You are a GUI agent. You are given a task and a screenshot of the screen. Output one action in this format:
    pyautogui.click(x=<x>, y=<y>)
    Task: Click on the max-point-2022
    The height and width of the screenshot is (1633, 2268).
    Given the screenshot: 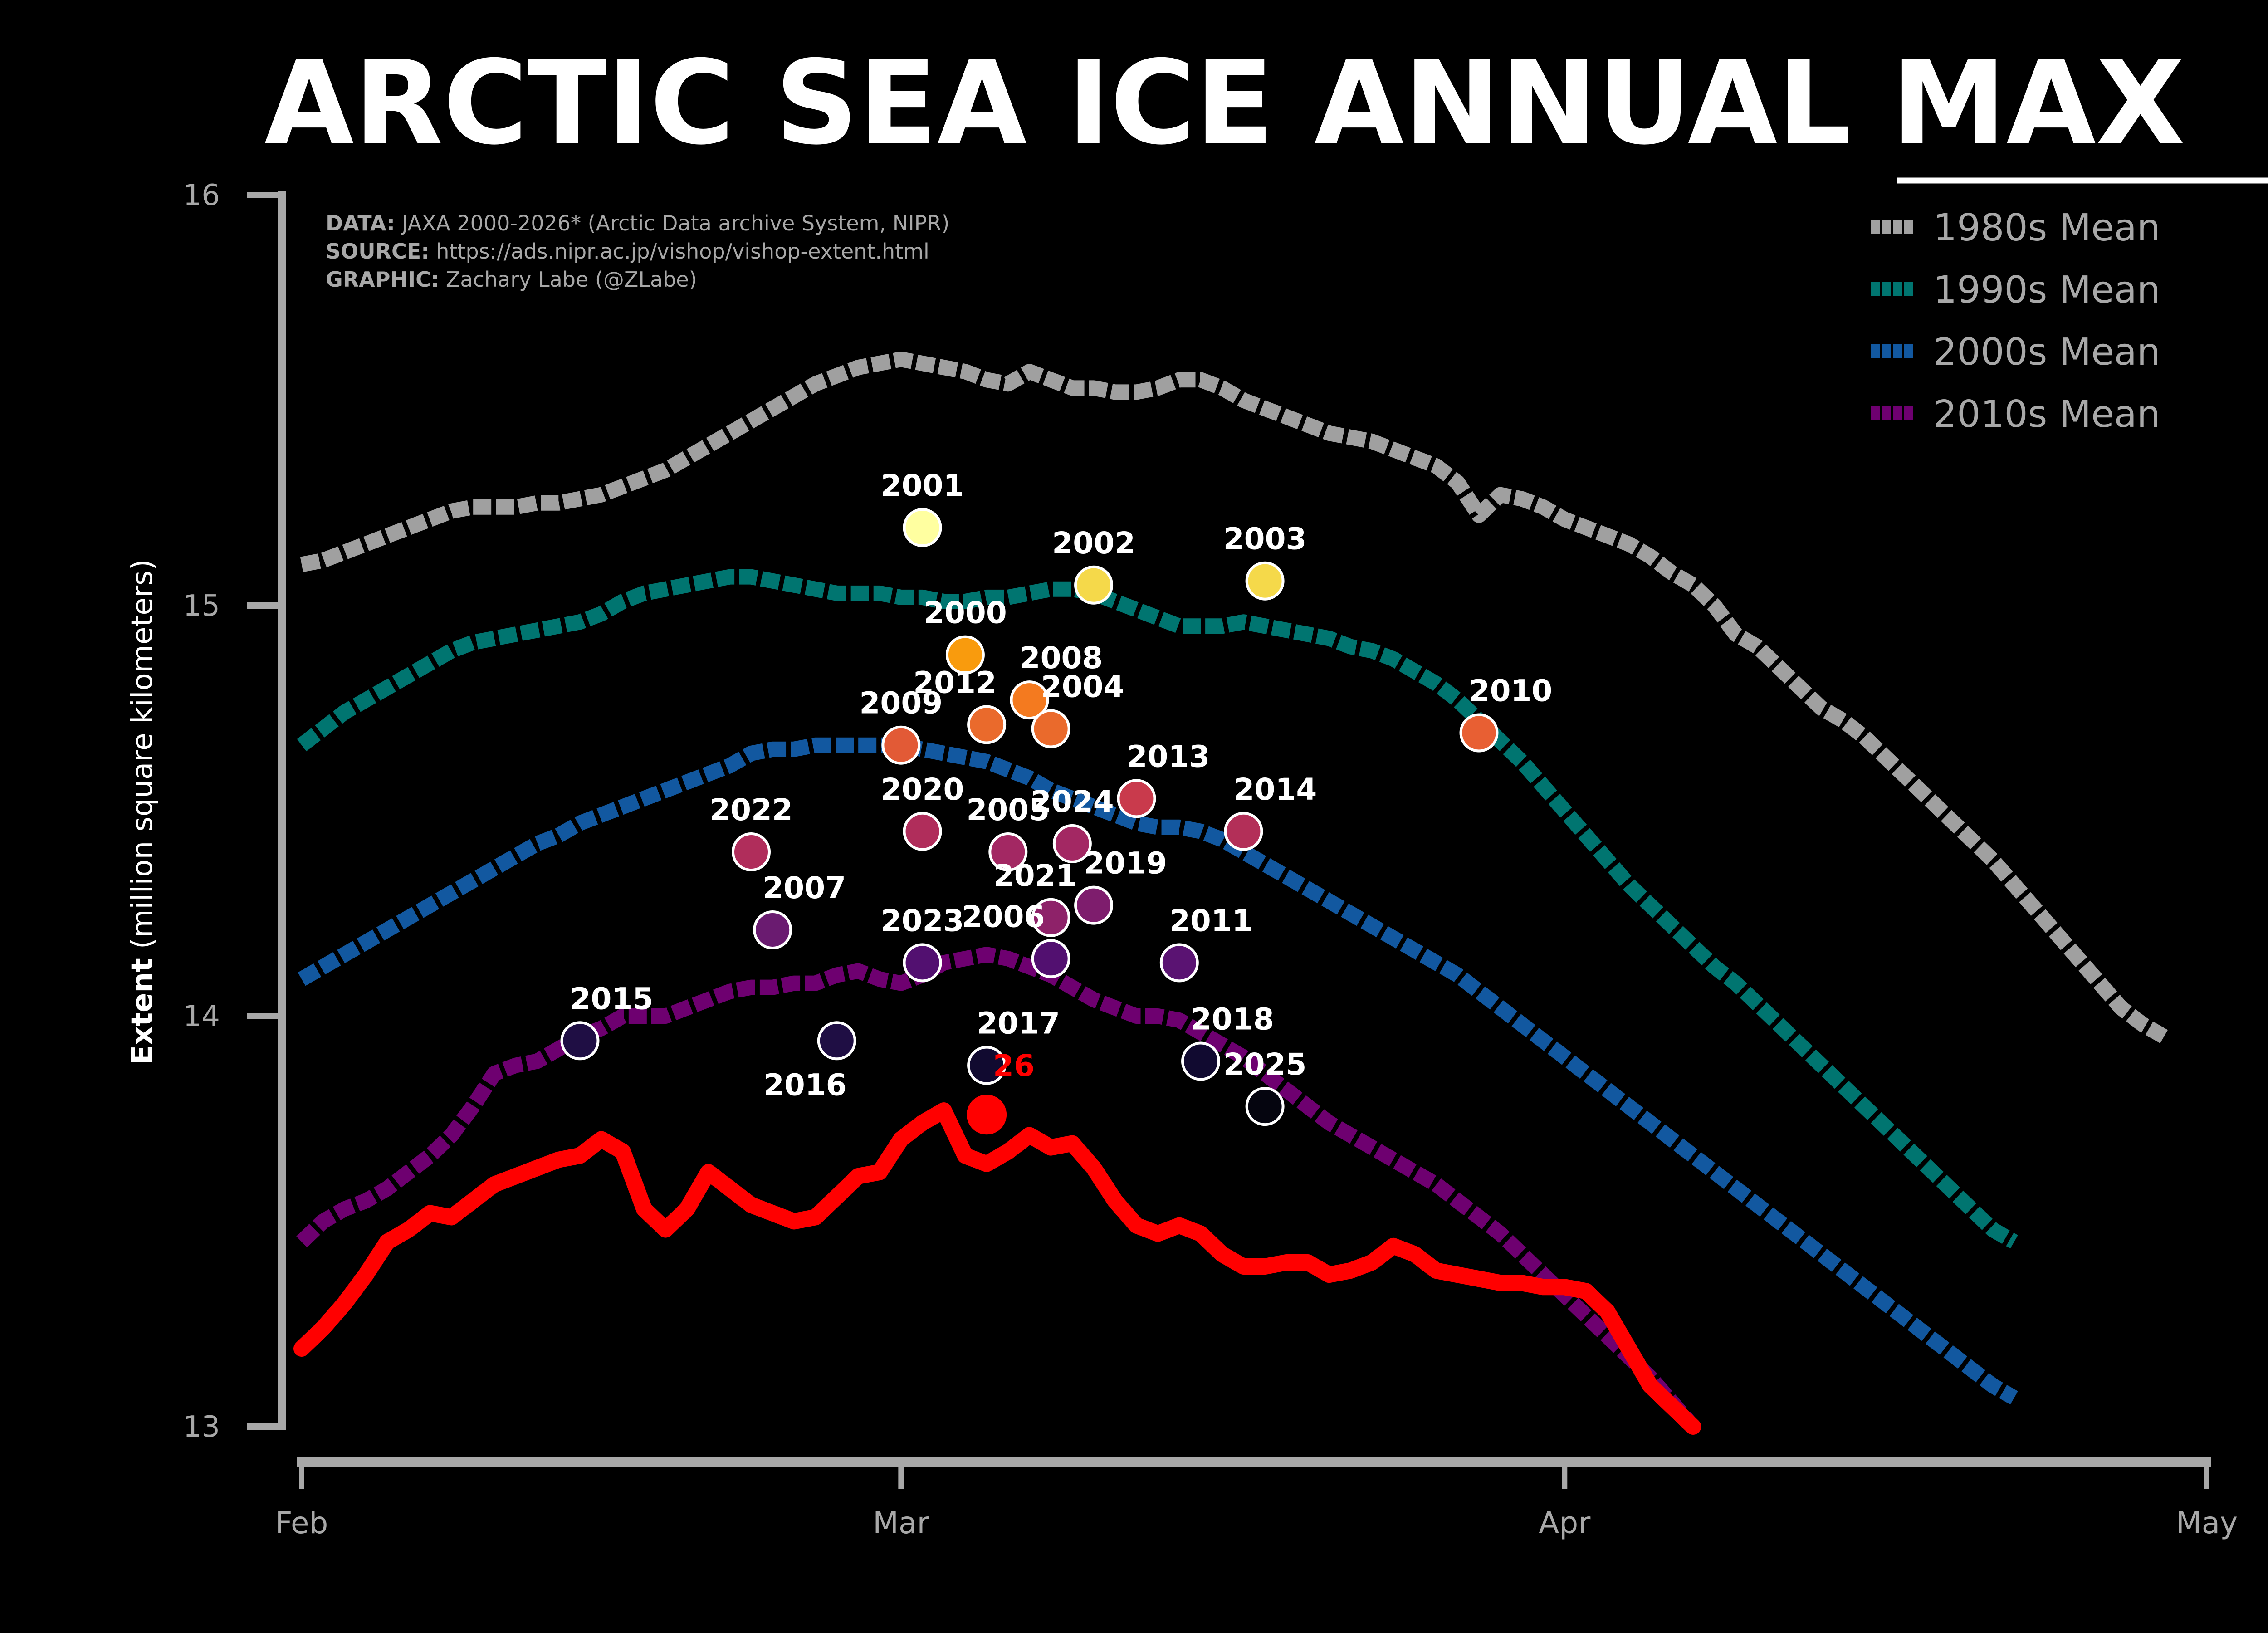 What is the action you would take?
    pyautogui.click(x=751, y=851)
    